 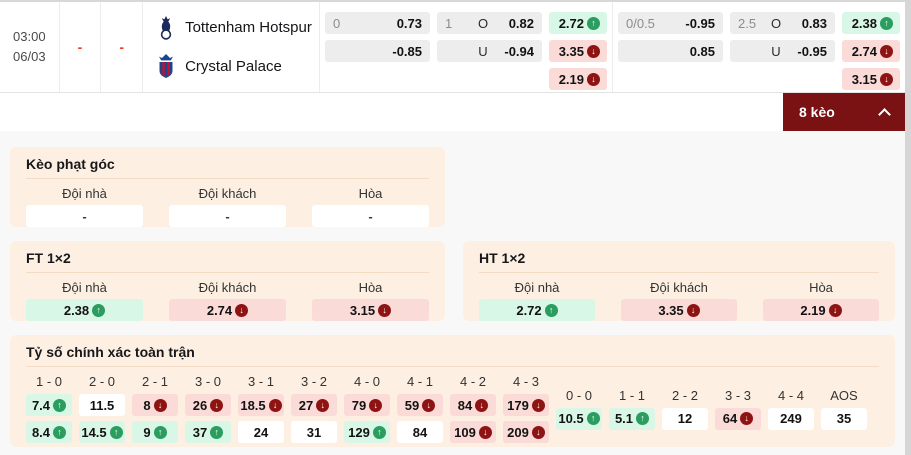 What do you see at coordinates (908, 227) in the screenshot?
I see `scrollbar` at bounding box center [908, 227].